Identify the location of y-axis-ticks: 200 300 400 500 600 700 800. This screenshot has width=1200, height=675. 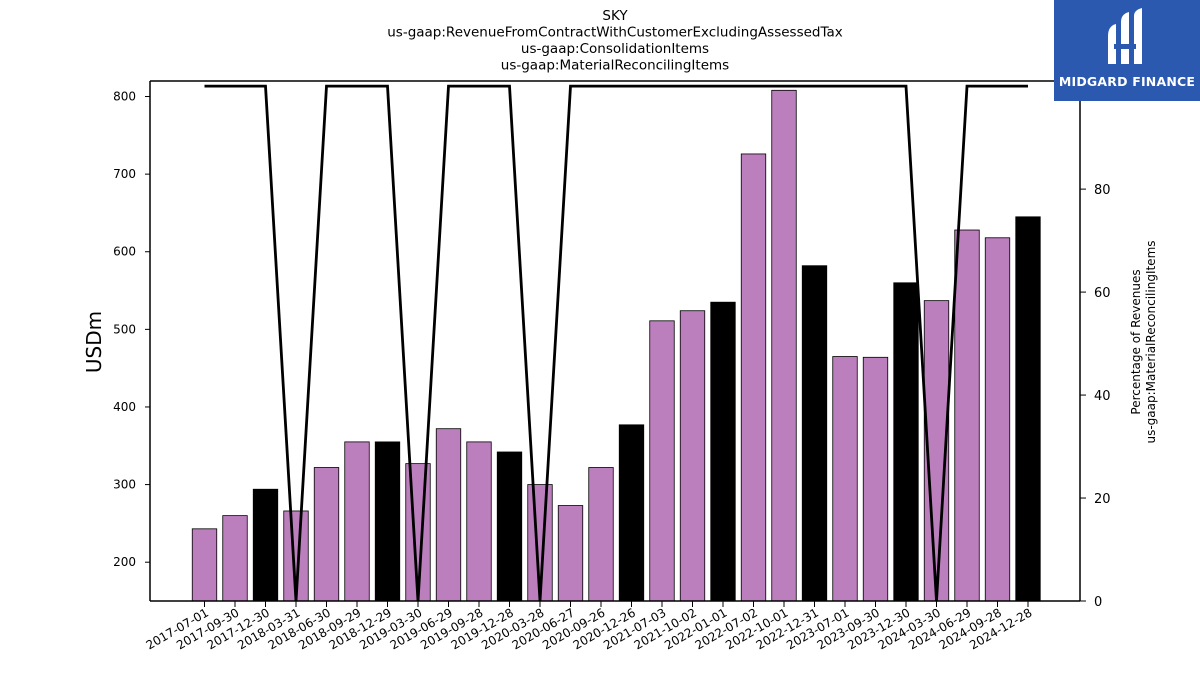
(131, 329).